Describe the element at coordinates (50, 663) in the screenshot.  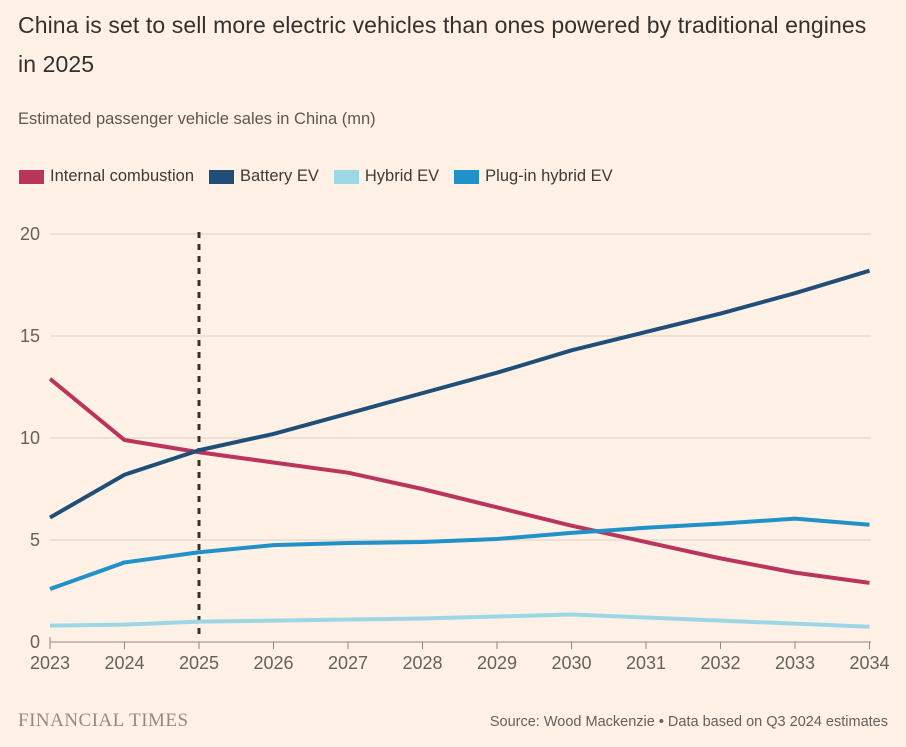
I see `x-axis-label: 2023` at that location.